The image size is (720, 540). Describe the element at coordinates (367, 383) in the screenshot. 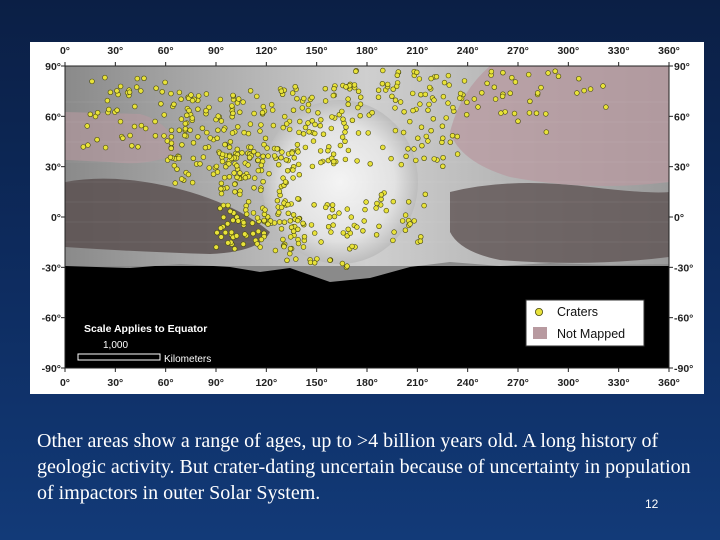

I see `bottom-tick-label: 180°` at that location.